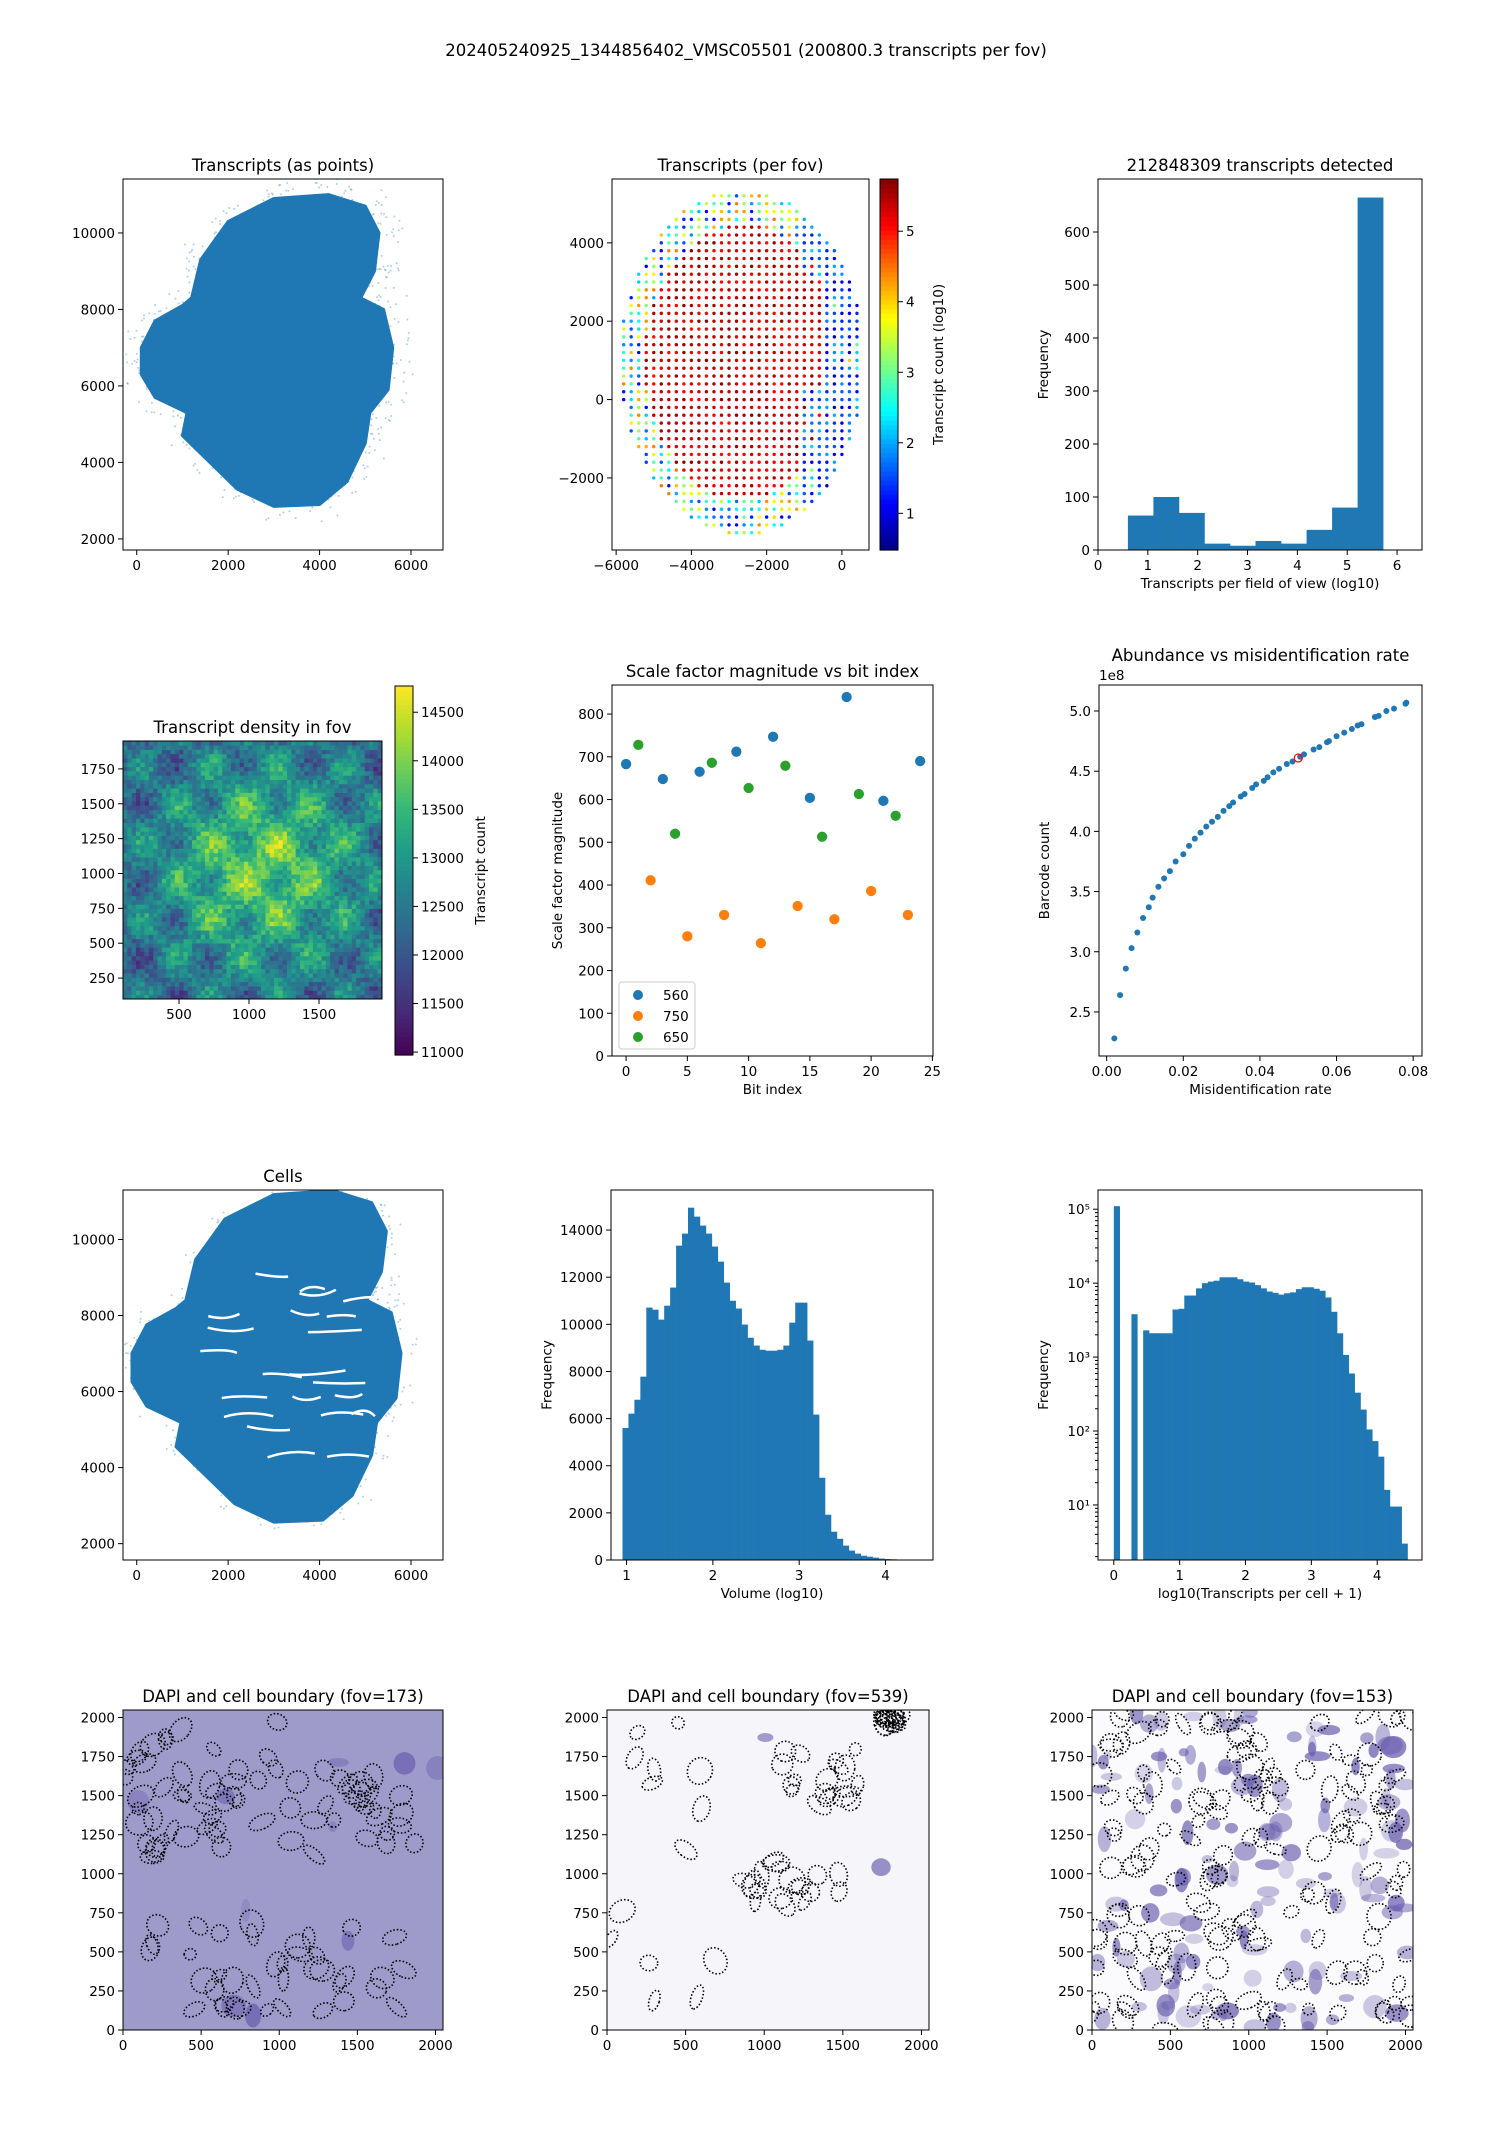 Image resolution: width=1500 pixels, height=2150 pixels. Describe the element at coordinates (1242, 547) in the screenshot. I see `histogram-bar` at that location.